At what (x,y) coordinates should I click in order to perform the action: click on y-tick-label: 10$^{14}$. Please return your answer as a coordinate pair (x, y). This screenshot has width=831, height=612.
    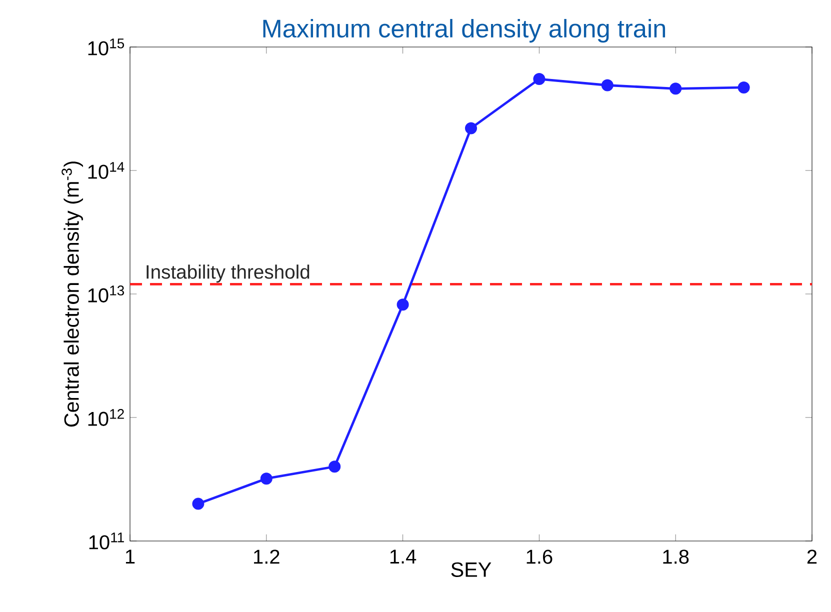
    Looking at the image, I should click on (106, 170).